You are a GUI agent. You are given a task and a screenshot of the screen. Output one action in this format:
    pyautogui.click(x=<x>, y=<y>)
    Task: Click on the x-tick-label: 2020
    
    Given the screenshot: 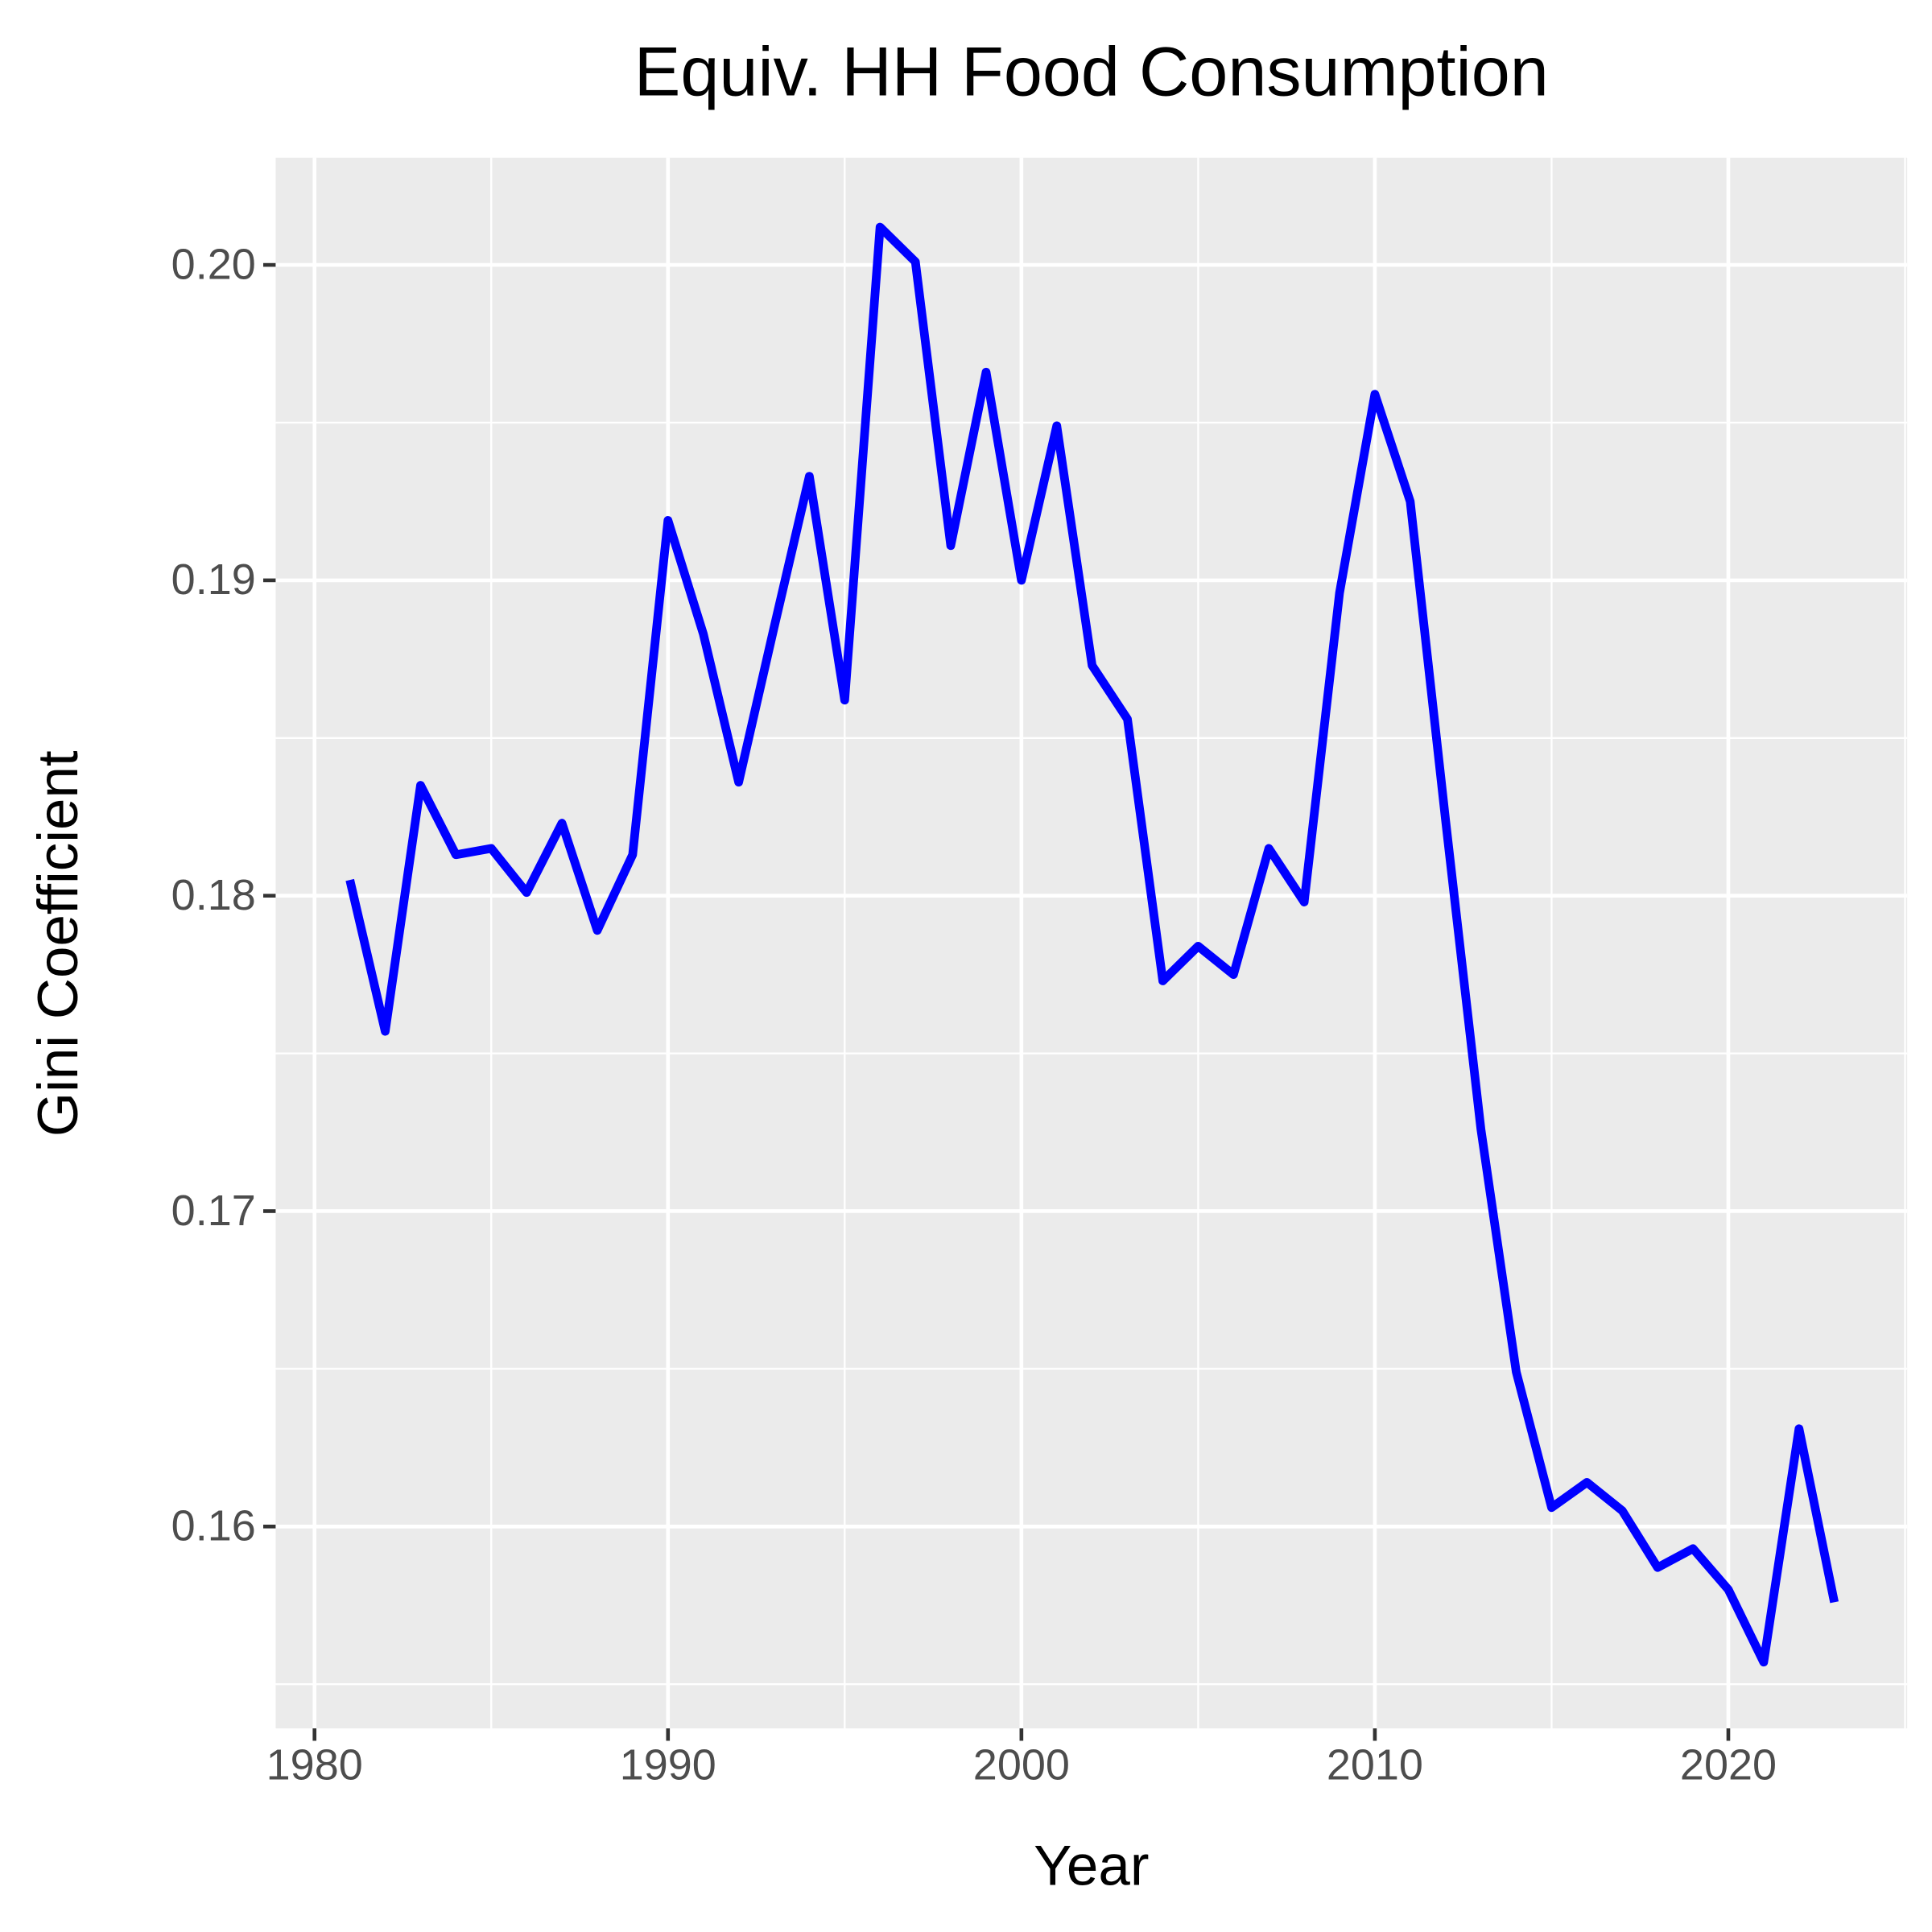 What is the action you would take?
    pyautogui.click(x=1728, y=1766)
    